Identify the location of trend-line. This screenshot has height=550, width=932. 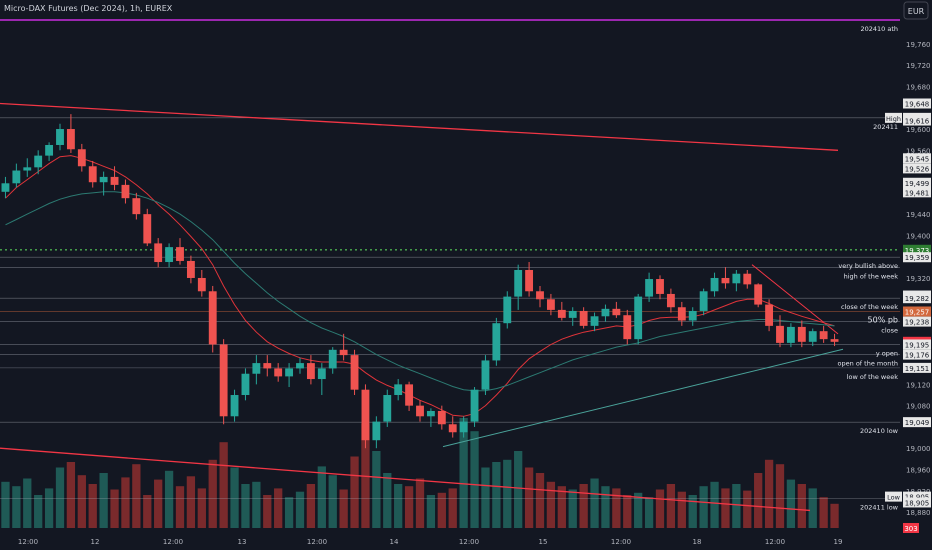
(643, 398).